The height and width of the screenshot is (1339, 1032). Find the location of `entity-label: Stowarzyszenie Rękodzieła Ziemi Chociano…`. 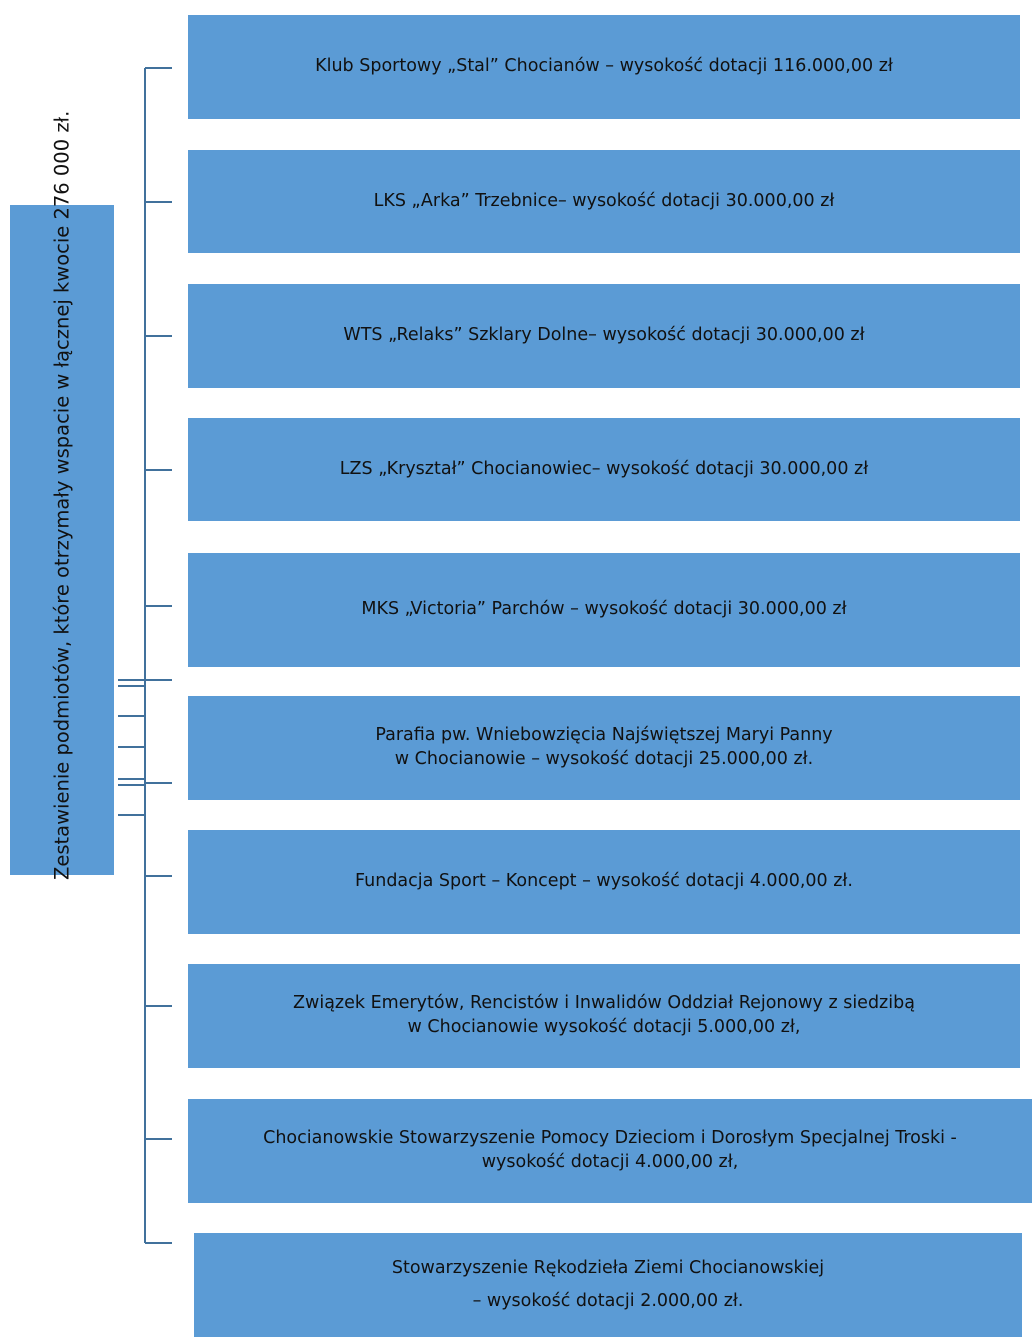

entity-label: Stowarzyszenie Rękodzieła Ziemi Chociano… is located at coordinates (608, 1284).